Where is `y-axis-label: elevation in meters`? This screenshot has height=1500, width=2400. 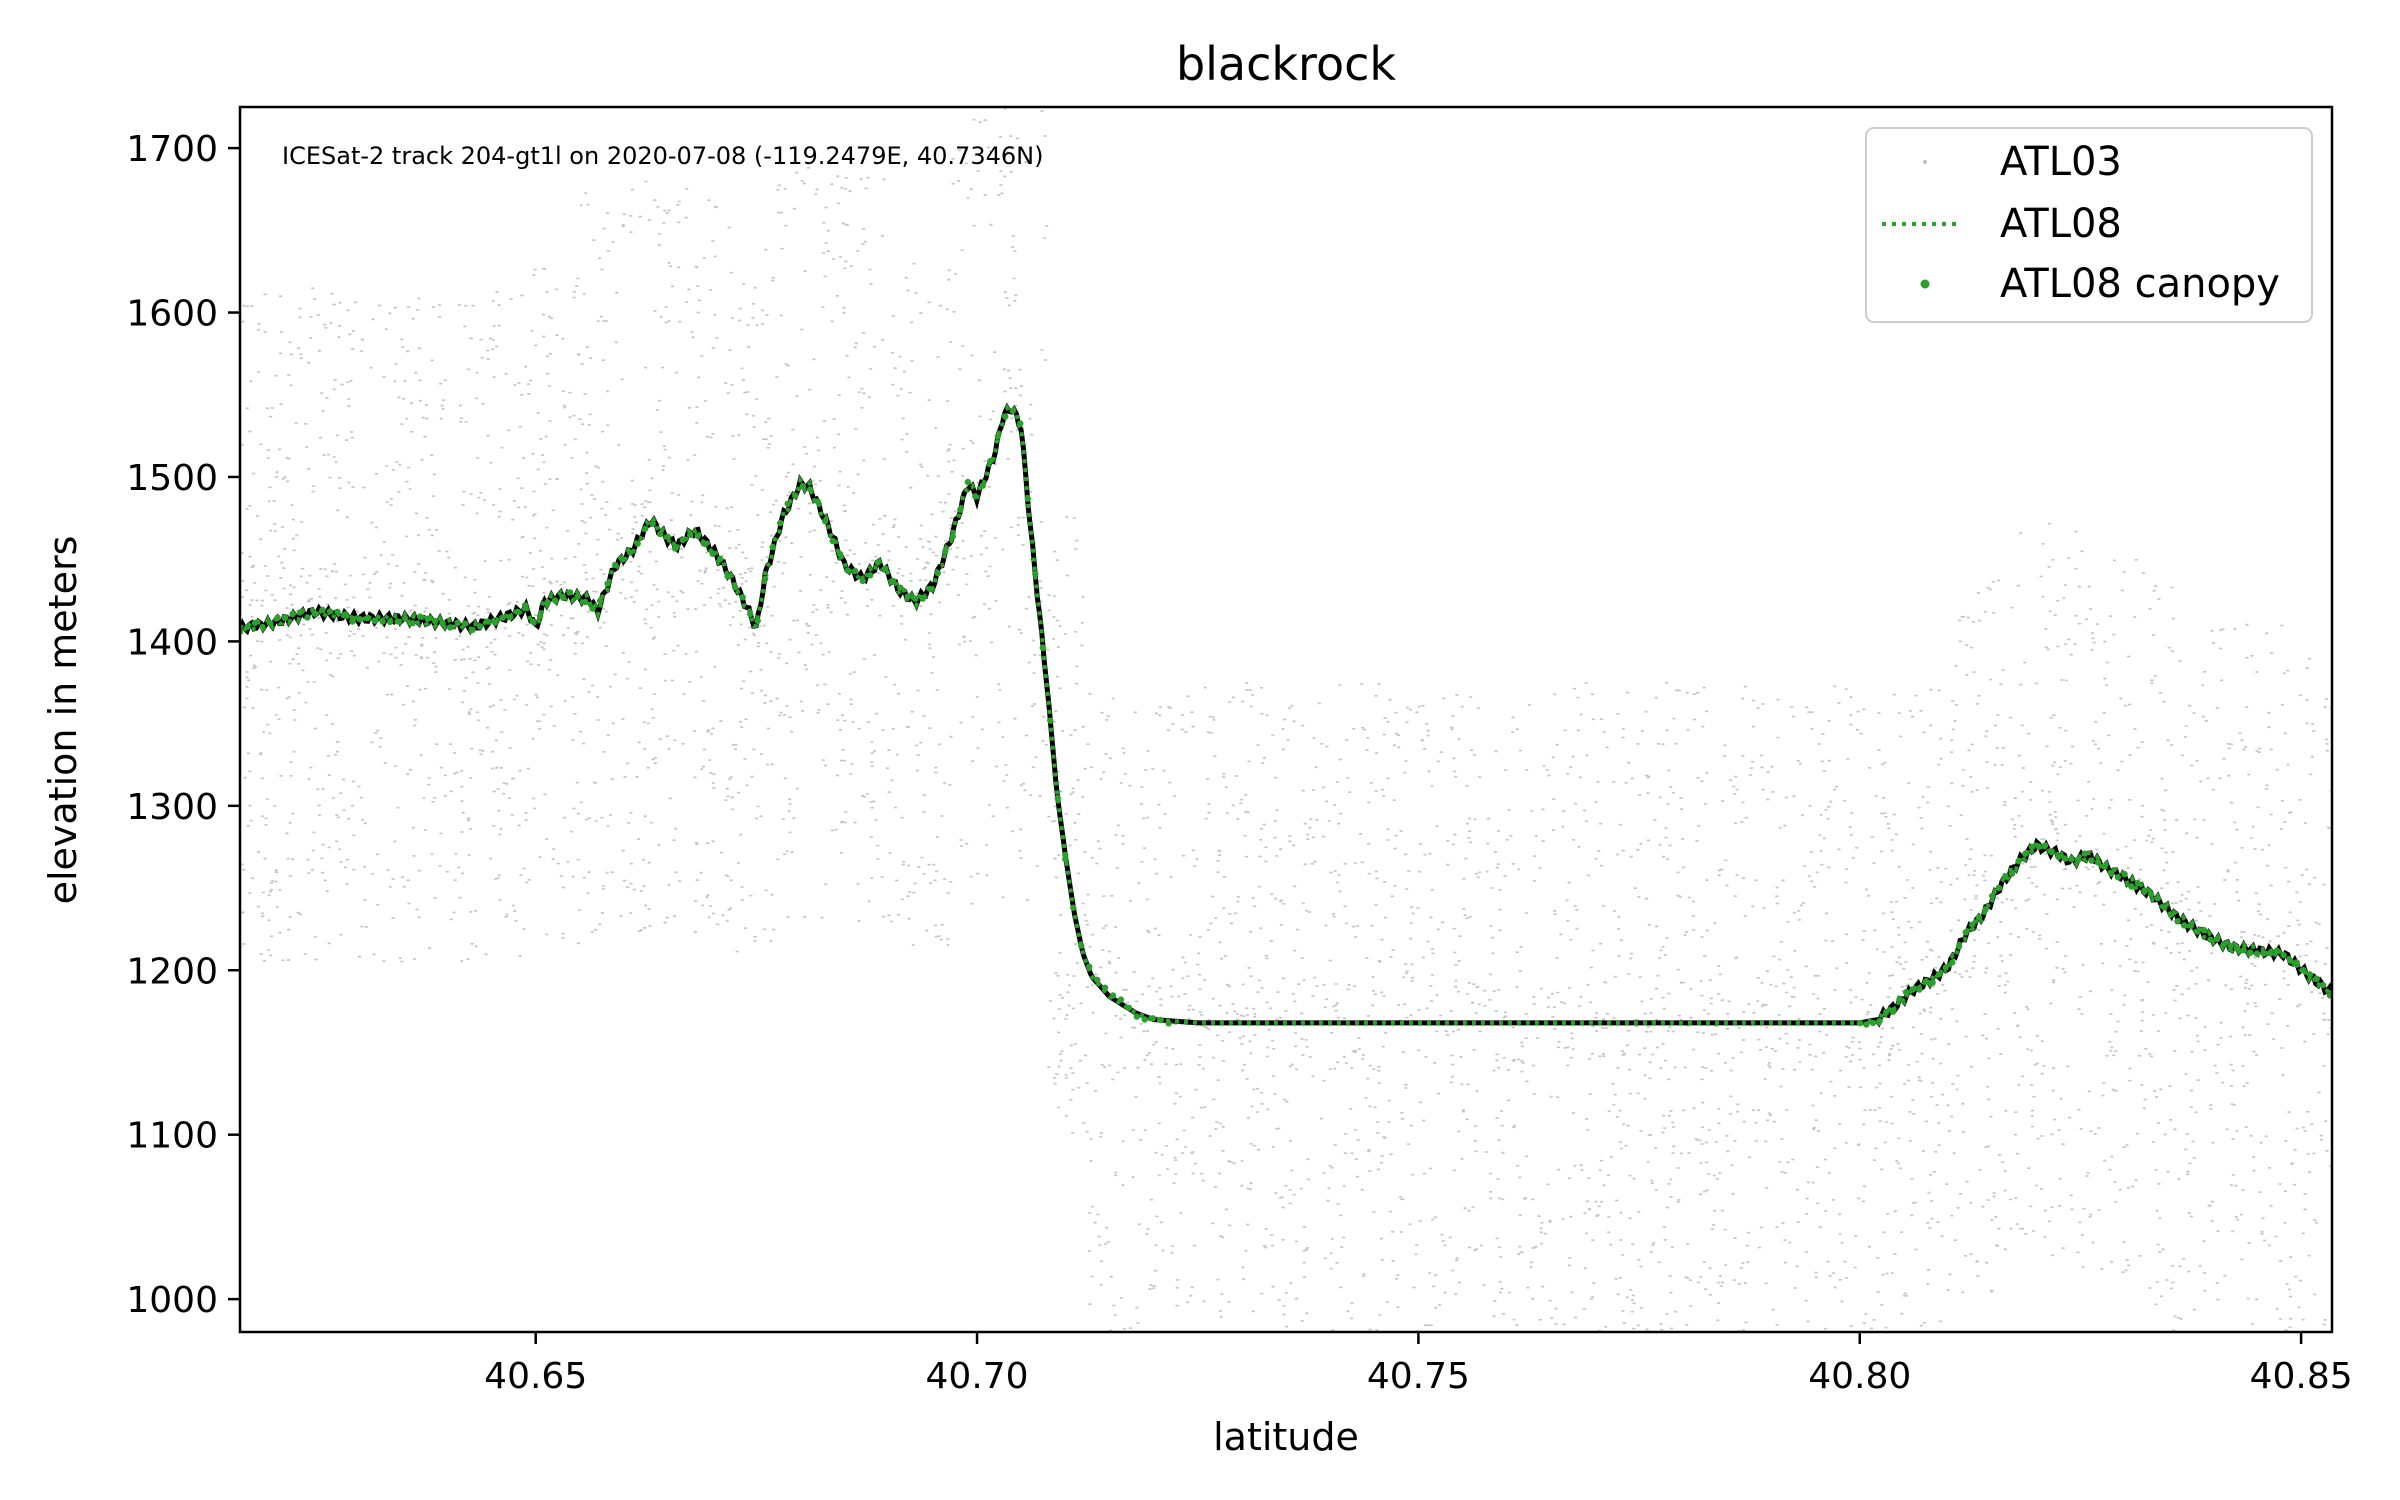
y-axis-label: elevation in meters is located at coordinates (63, 720).